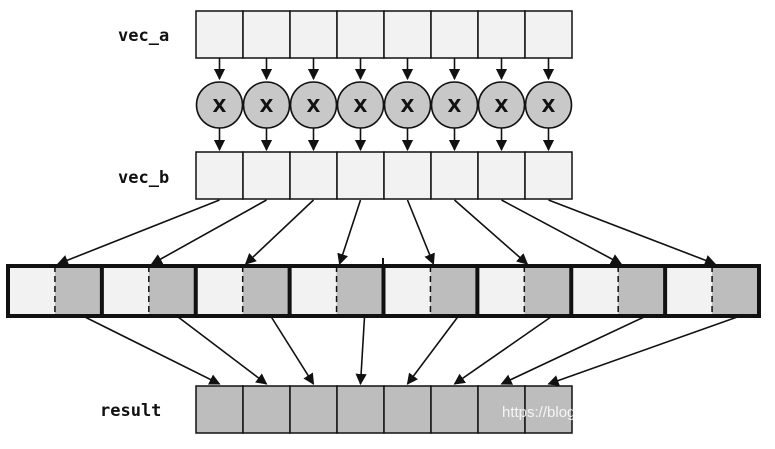 The image size is (775, 449). Describe the element at coordinates (143, 36) in the screenshot. I see `vec-a-label: vec_a` at that location.